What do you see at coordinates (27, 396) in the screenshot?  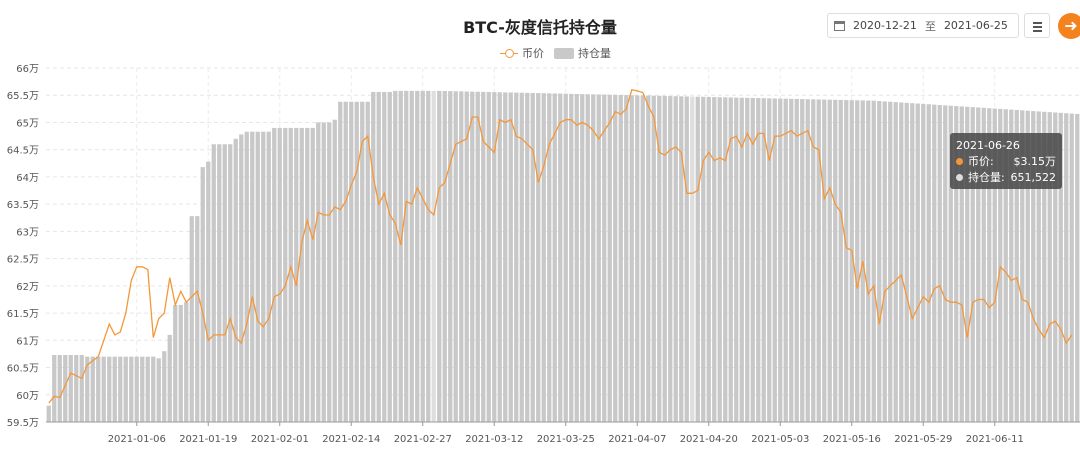 I see `y-tick-label: 60万` at bounding box center [27, 396].